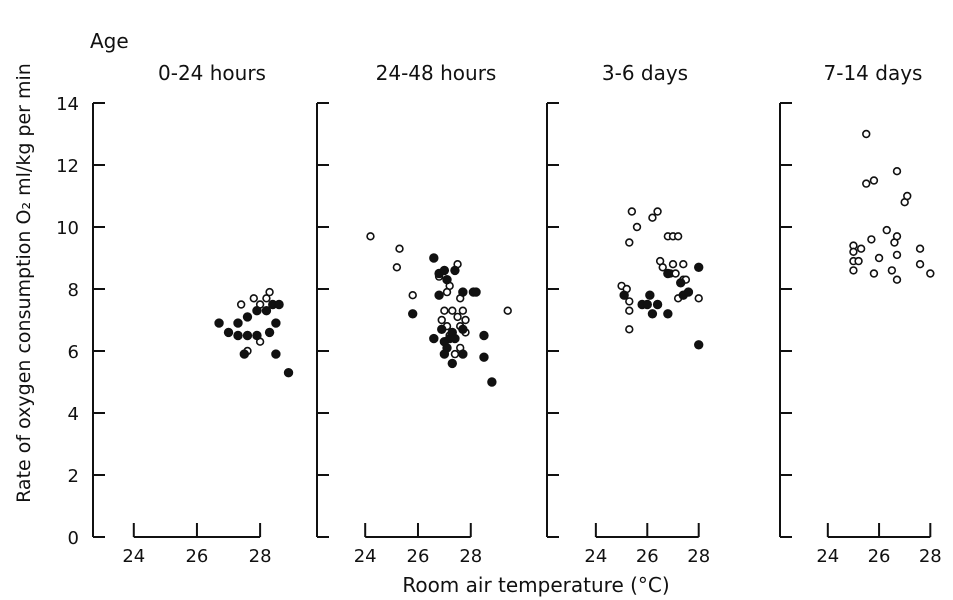 This screenshot has width=953, height=600. What do you see at coordinates (860, 314) in the screenshot?
I see `panel-4: 7-14 days 24 26 28` at bounding box center [860, 314].